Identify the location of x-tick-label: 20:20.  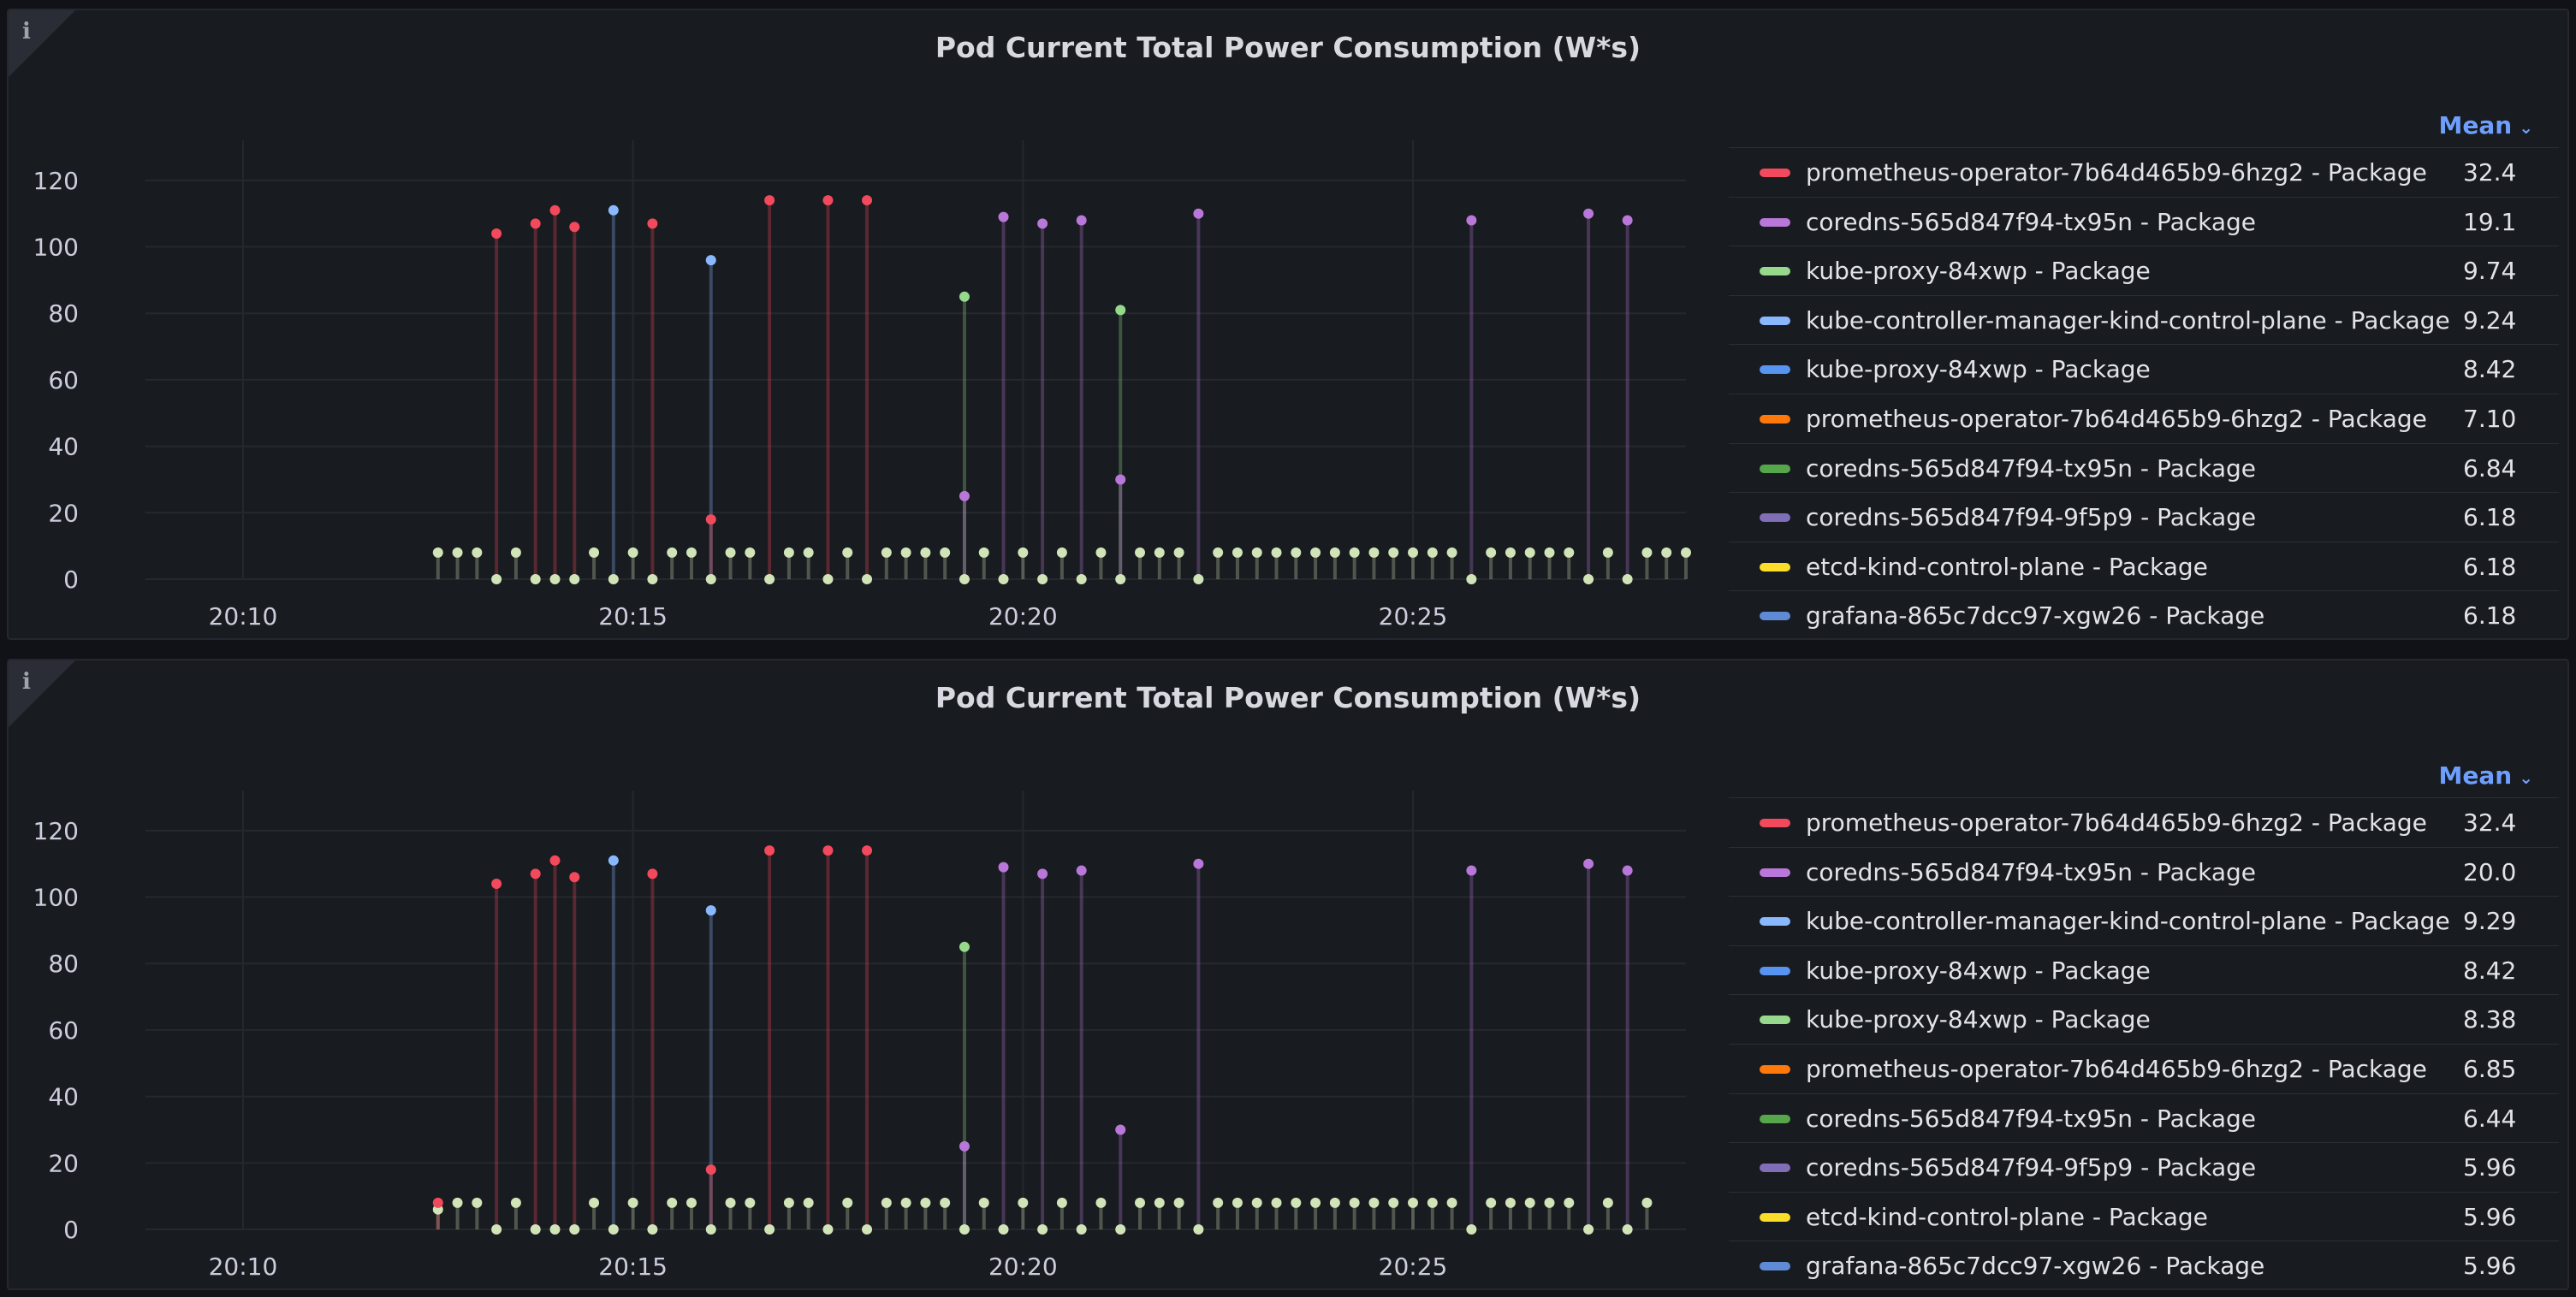
(1023, 616).